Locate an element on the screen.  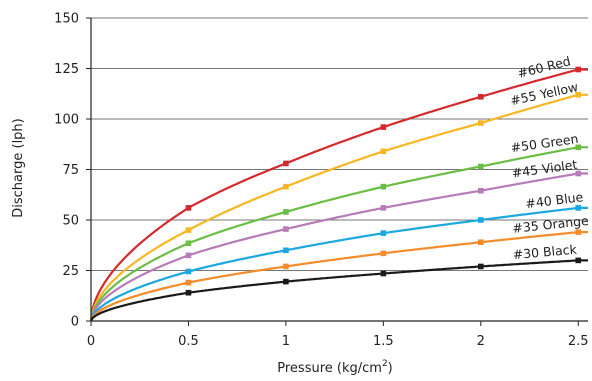
x-axis-label: Pressure (kg/cm2) is located at coordinates (335, 367).